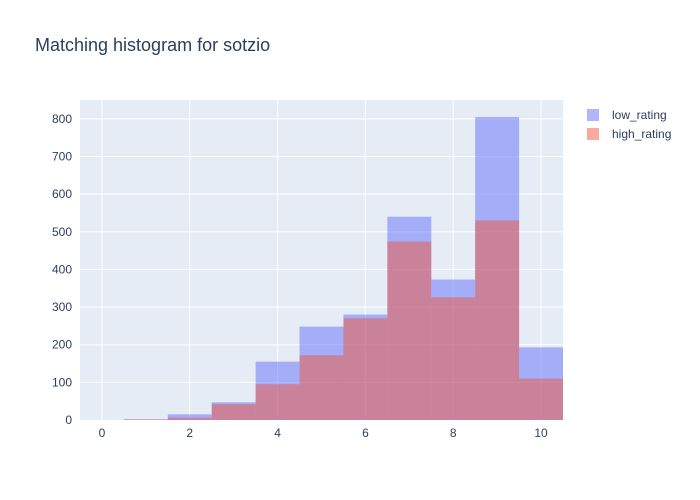  Describe the element at coordinates (62, 307) in the screenshot. I see `y-tick-label: 300` at that location.